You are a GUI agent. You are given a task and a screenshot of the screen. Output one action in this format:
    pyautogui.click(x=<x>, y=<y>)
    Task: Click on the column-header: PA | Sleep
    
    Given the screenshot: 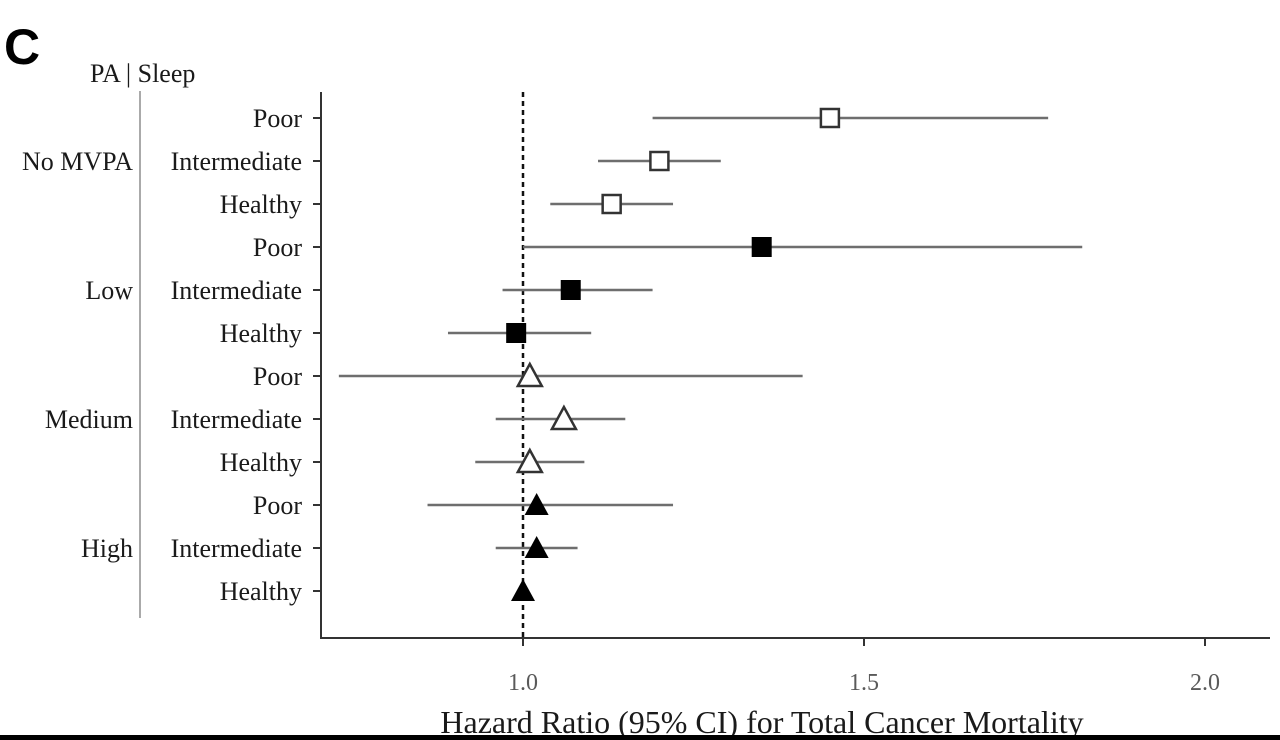 What is the action you would take?
    pyautogui.click(x=142, y=73)
    